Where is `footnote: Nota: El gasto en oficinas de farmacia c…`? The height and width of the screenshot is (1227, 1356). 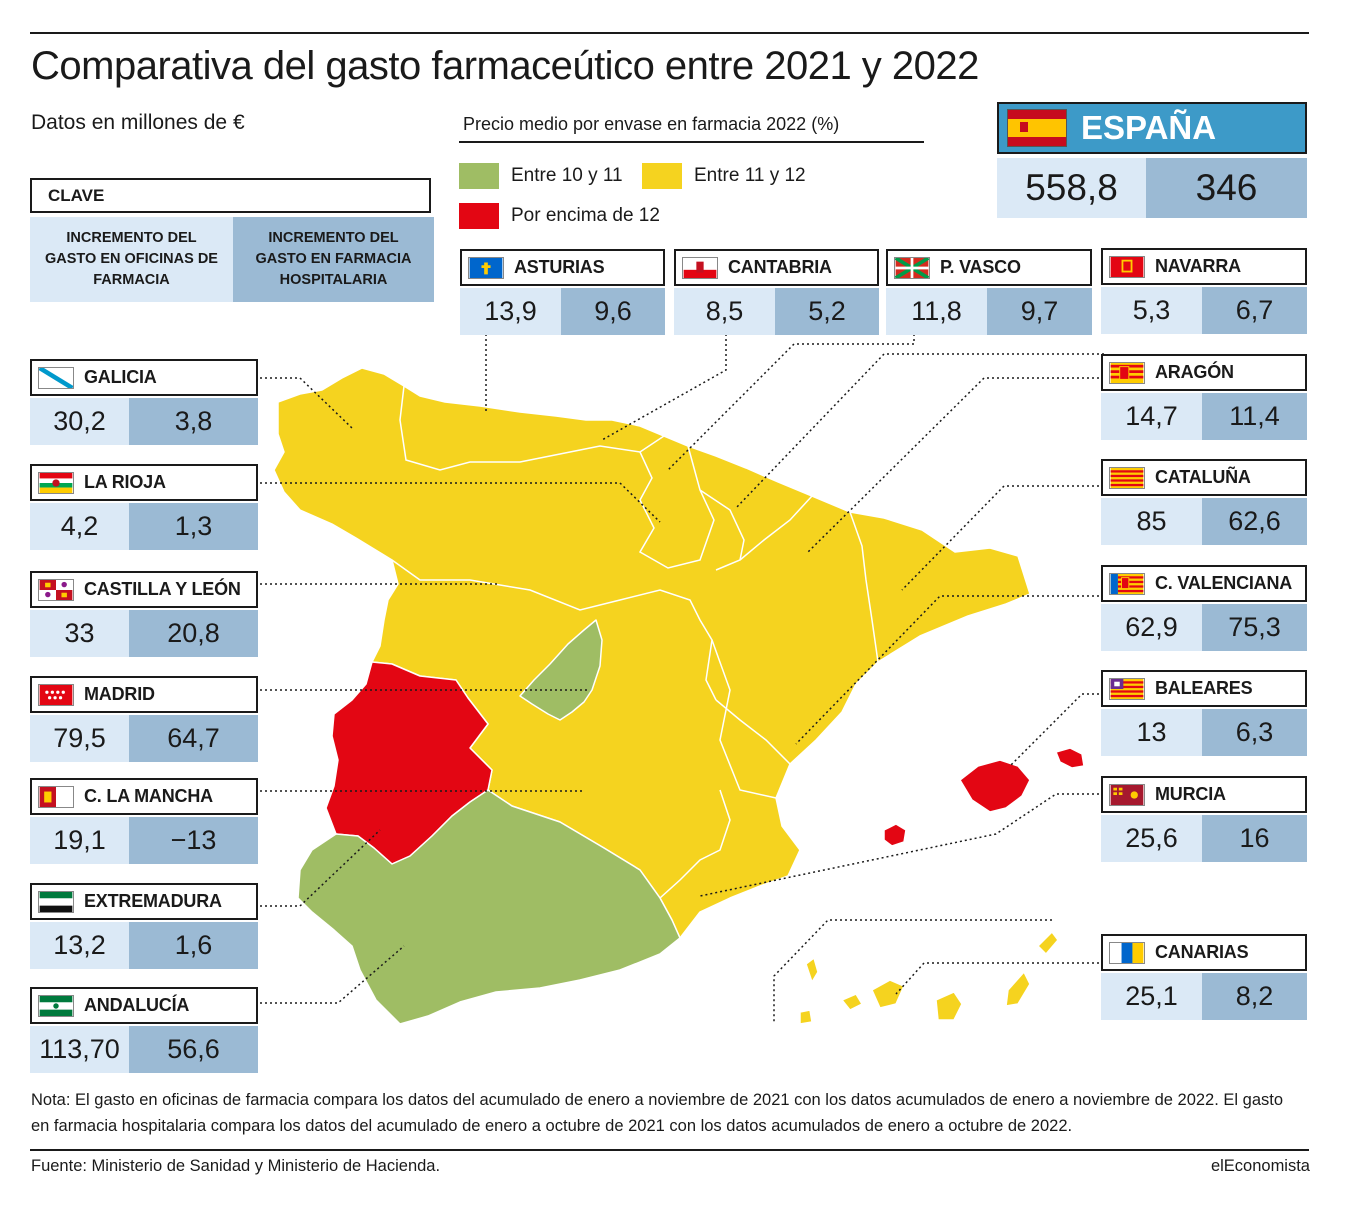
footnote: Nota: El gasto en oficinas de farmacia c… is located at coordinates (657, 1113).